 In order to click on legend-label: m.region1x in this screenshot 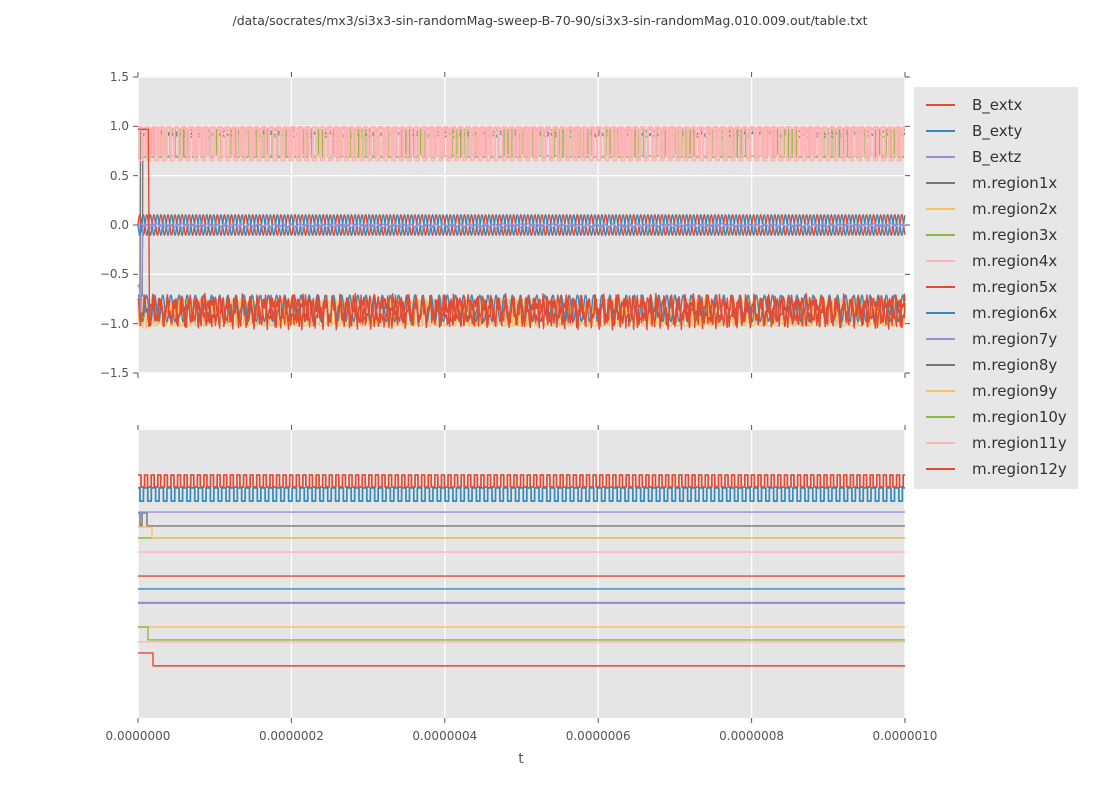, I will do `click(1015, 183)`.